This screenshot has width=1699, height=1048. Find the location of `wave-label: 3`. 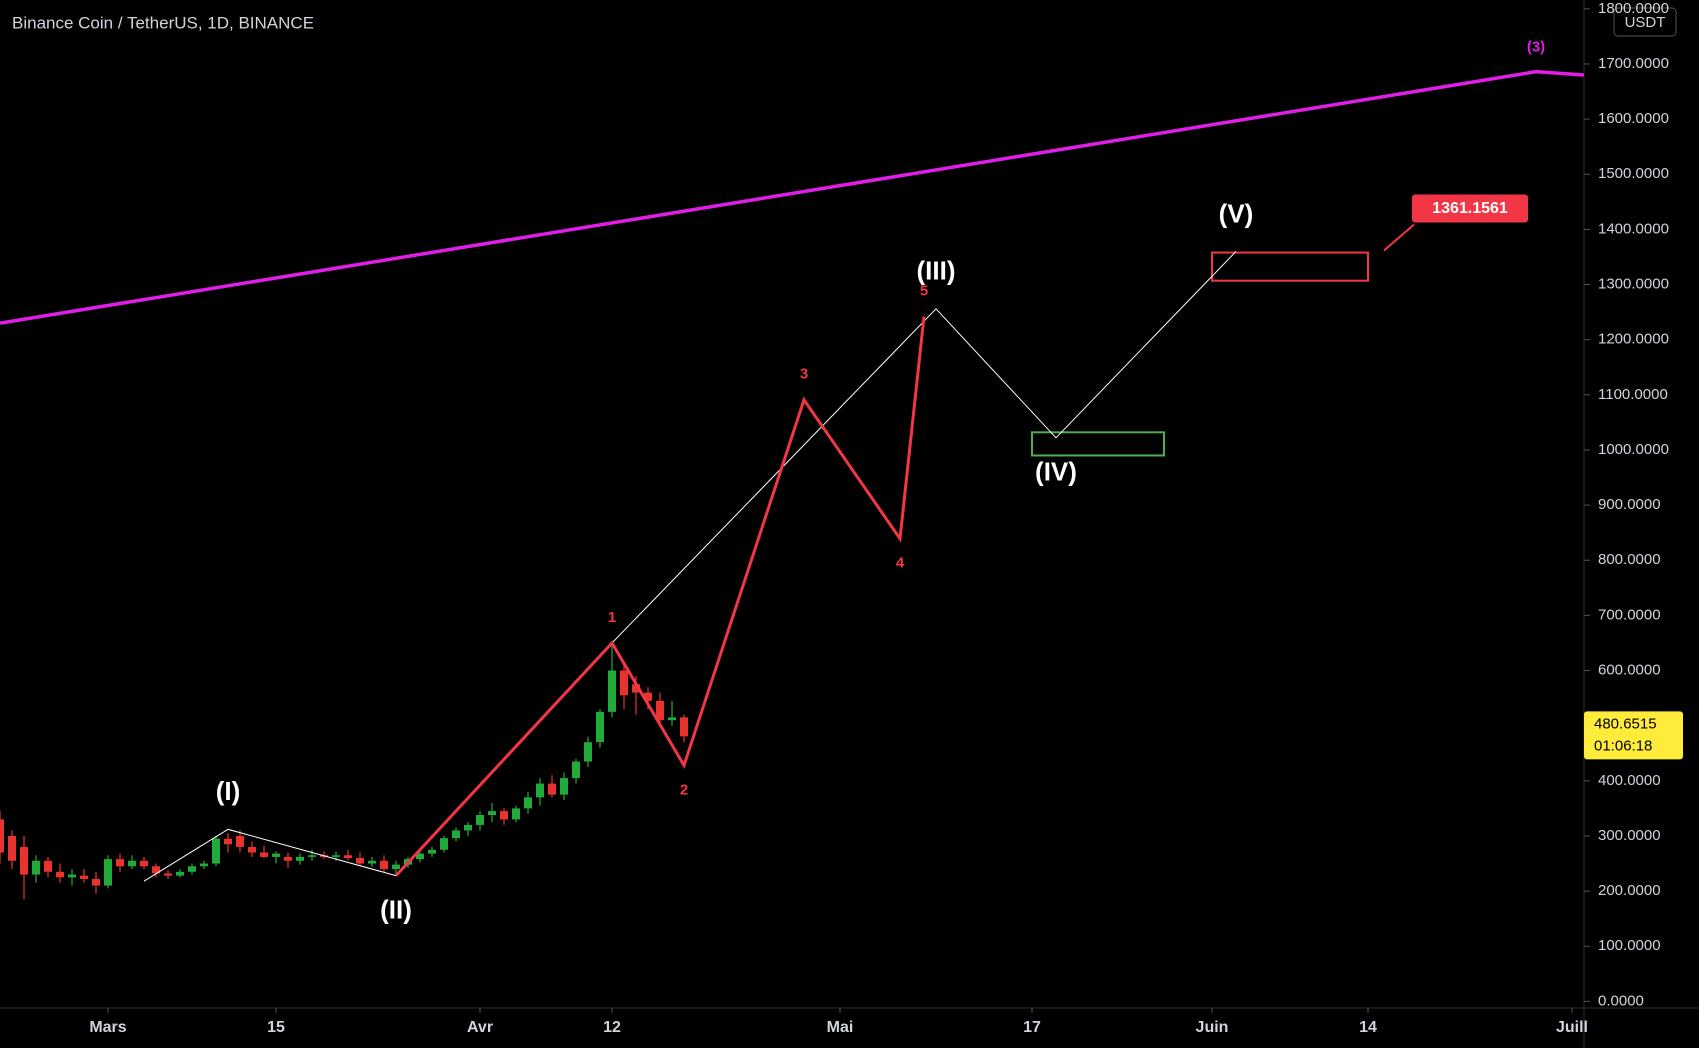

wave-label: 3 is located at coordinates (804, 374).